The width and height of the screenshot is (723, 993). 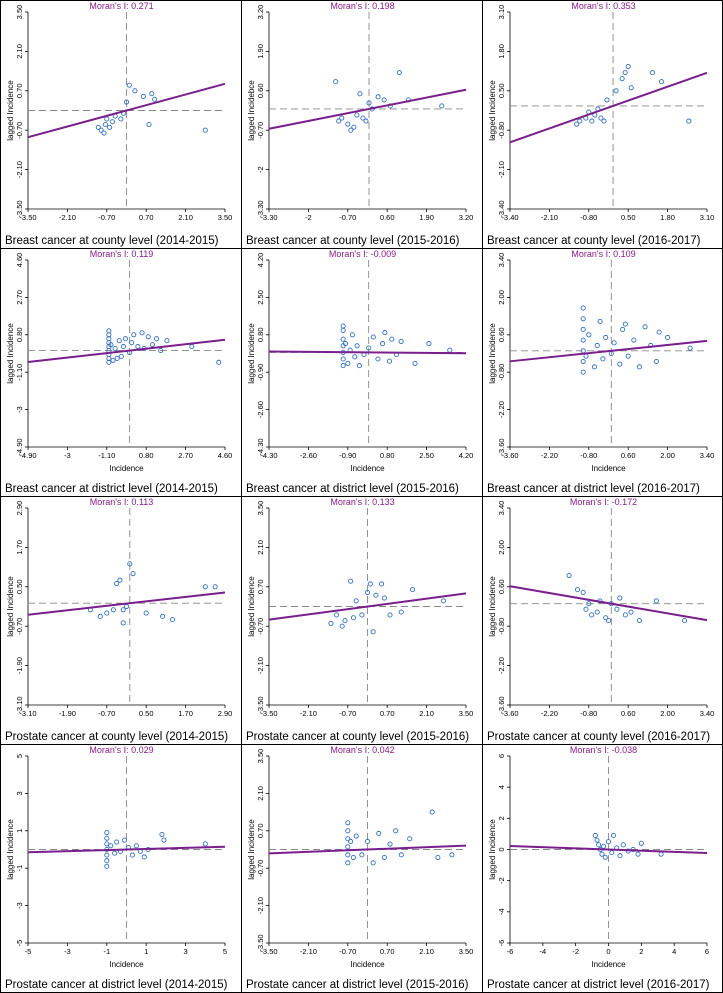 I want to click on x-tick-label: 4.20, so click(x=466, y=455).